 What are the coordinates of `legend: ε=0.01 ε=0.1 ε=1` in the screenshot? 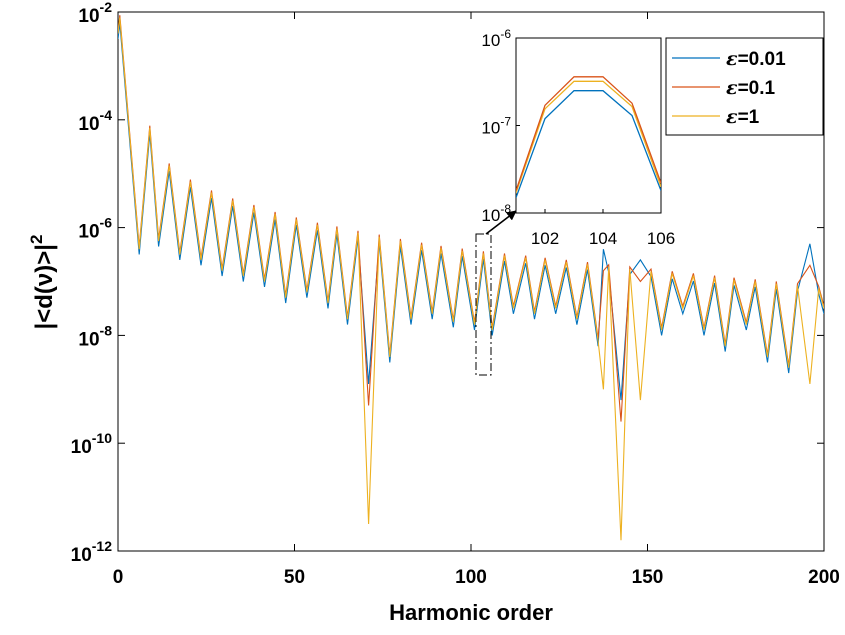 It's located at (744, 86).